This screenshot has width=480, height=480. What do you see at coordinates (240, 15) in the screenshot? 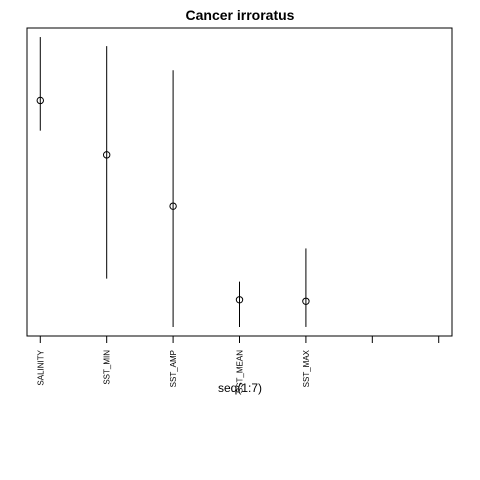
I see `chart-title: Cancer irroratus` at bounding box center [240, 15].